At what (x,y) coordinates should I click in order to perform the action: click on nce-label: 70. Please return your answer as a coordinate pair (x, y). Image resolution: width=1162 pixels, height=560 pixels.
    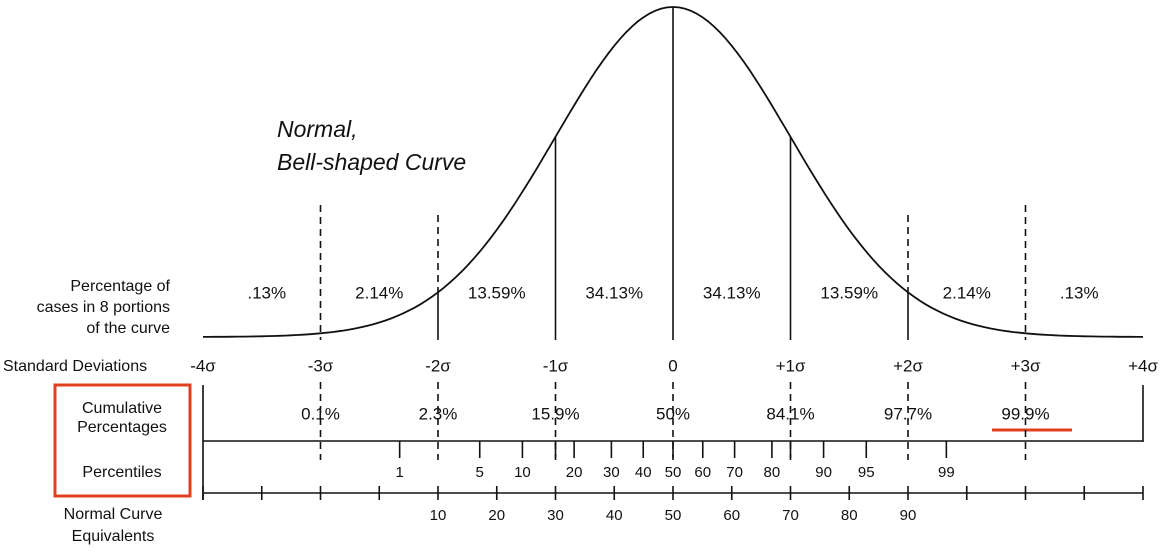
    Looking at the image, I should click on (790, 515).